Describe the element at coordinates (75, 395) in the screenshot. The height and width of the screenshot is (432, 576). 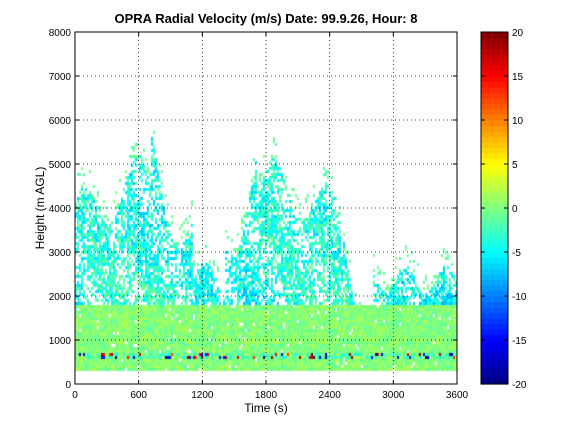
I see `x-tick-label: 0` at that location.